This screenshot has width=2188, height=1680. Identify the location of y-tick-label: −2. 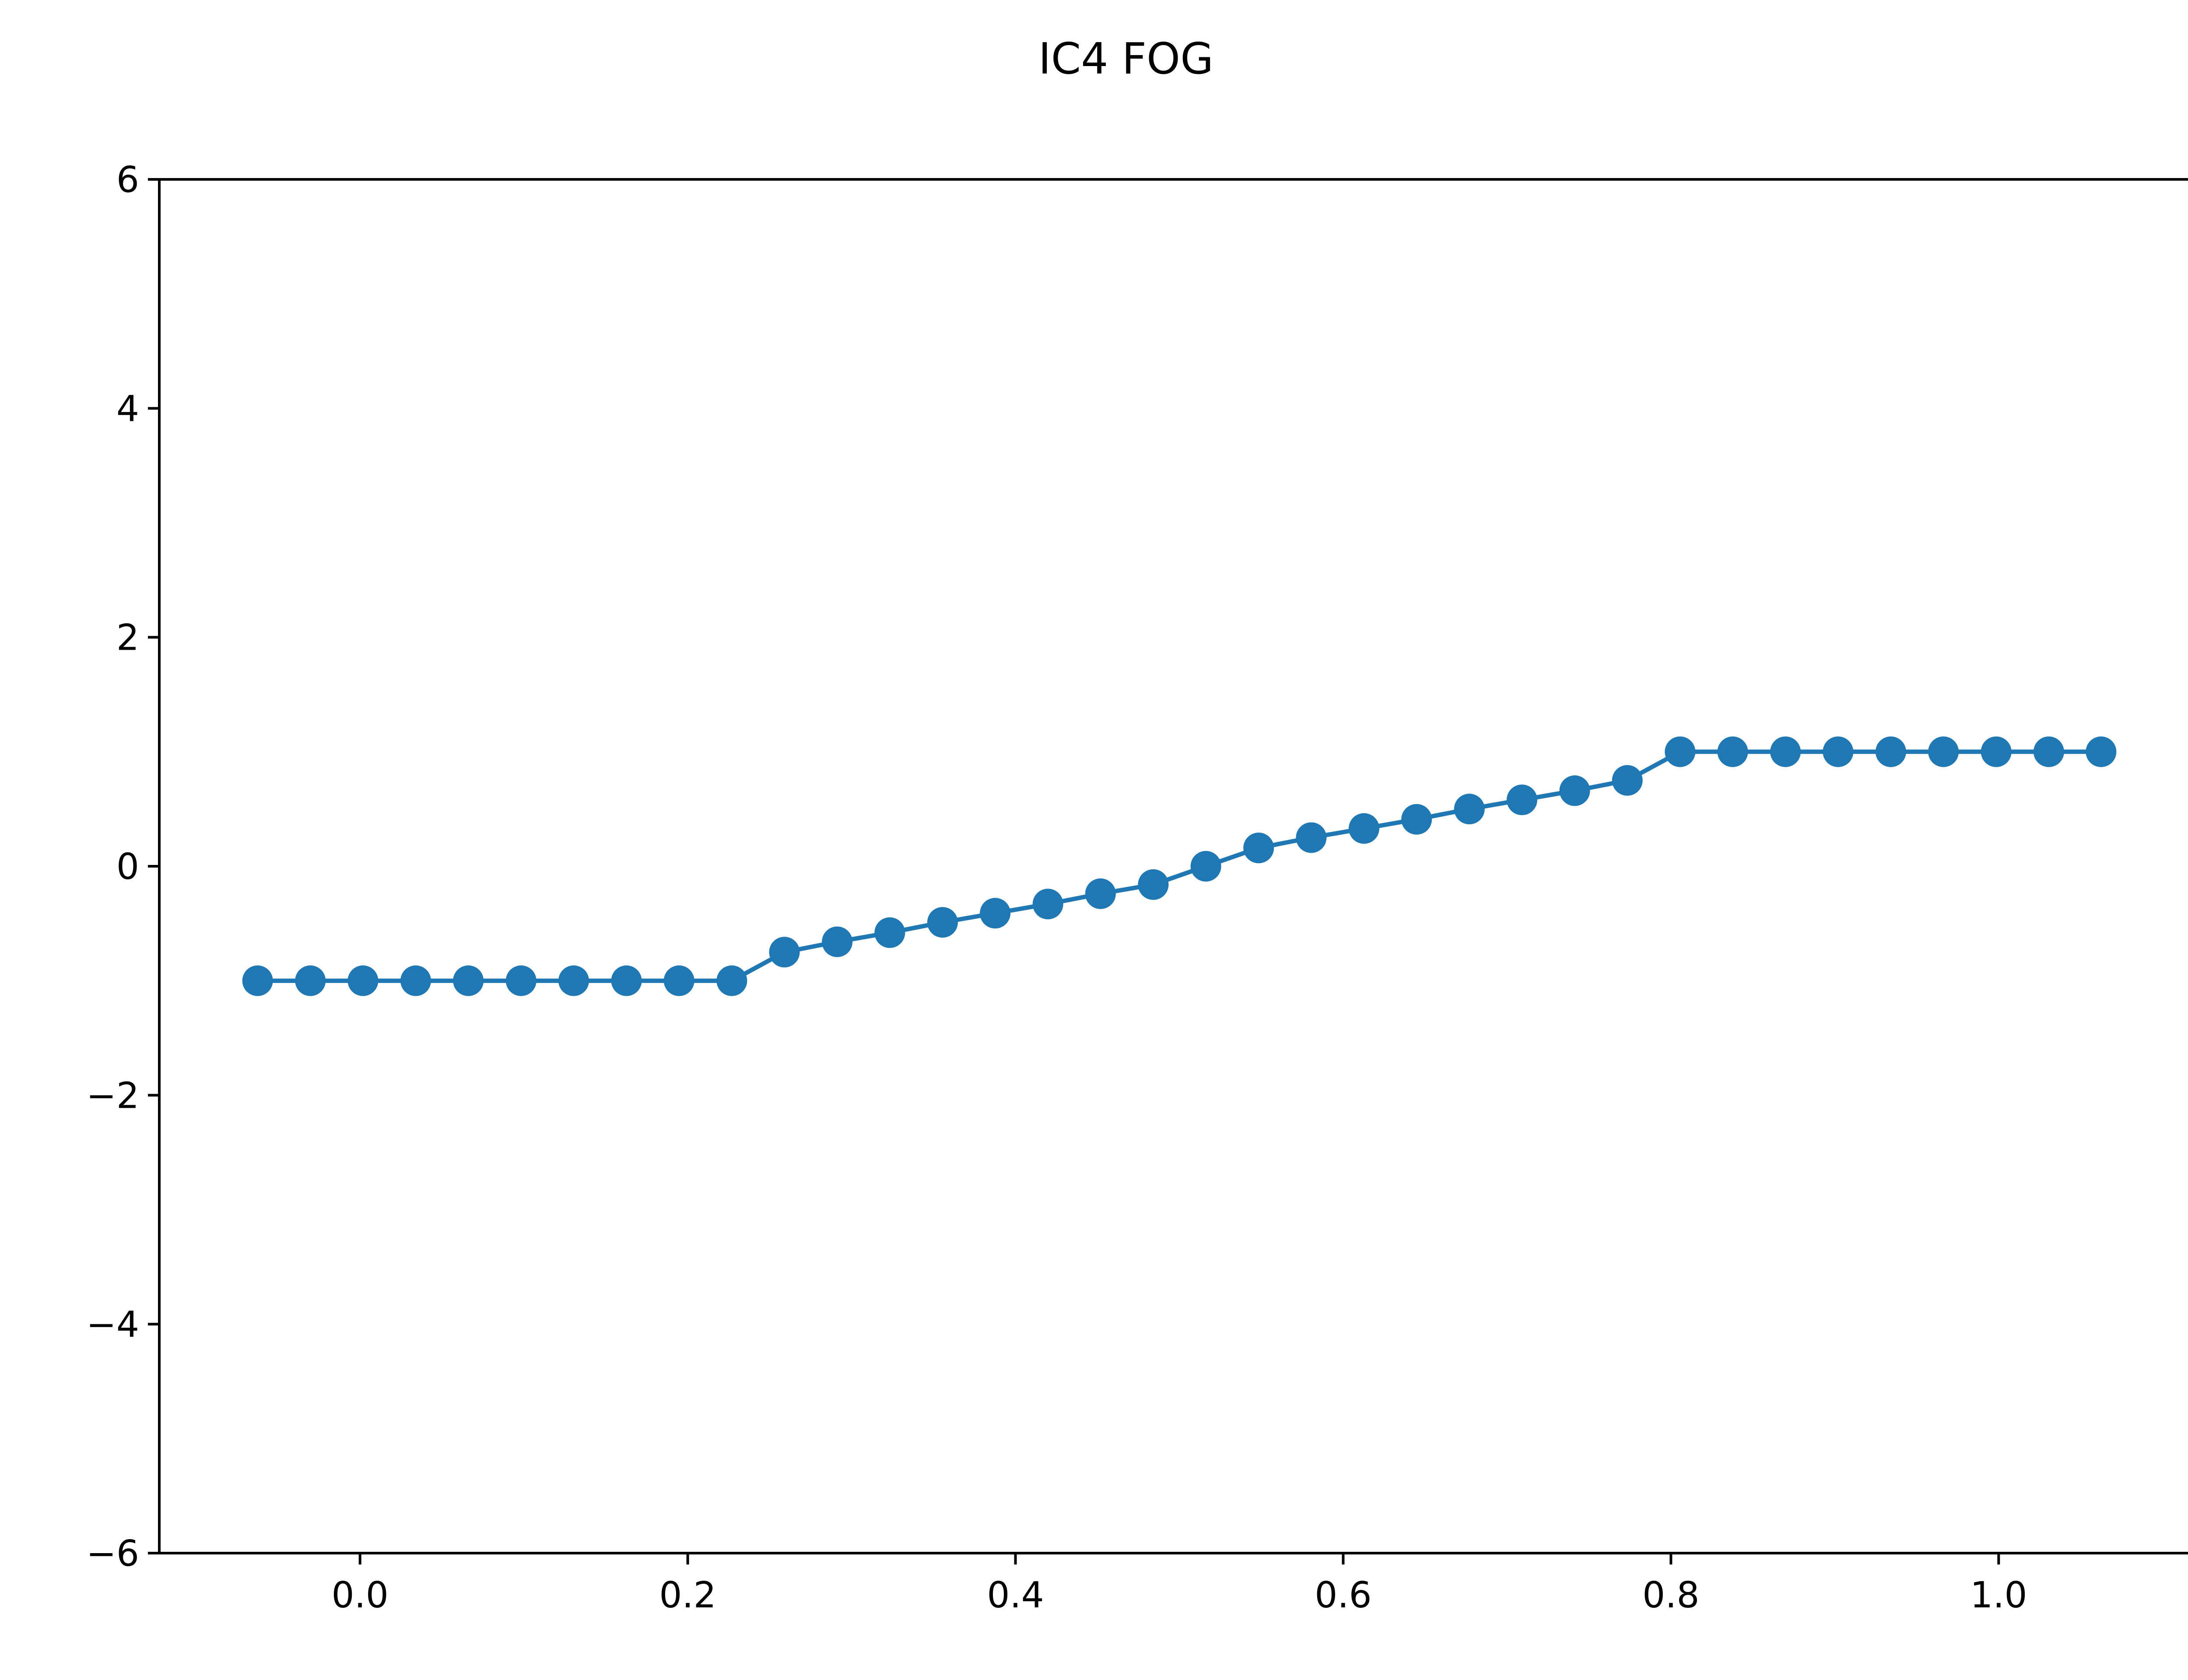
(112, 1095).